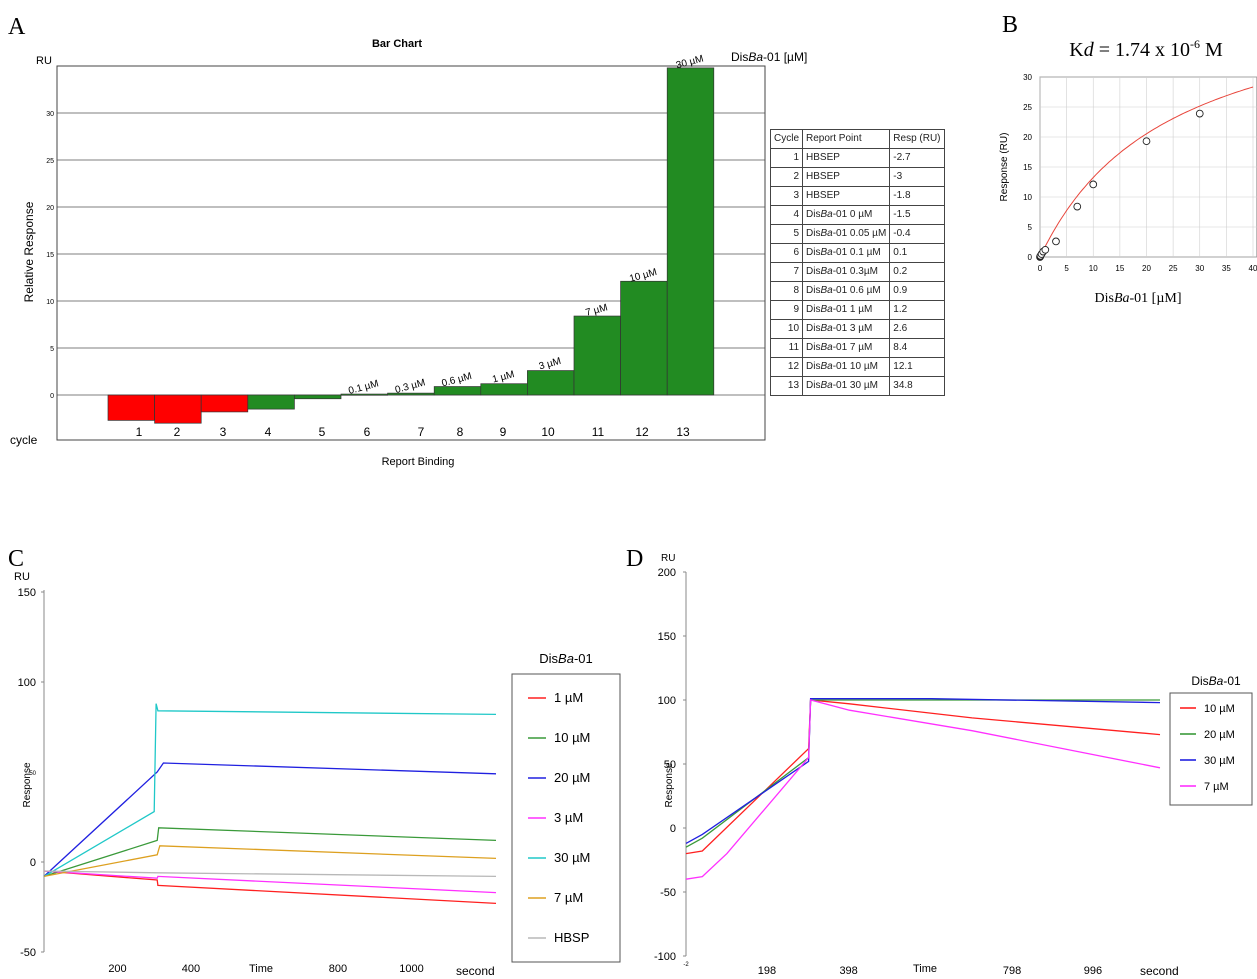 Image resolution: width=1257 pixels, height=979 pixels. I want to click on cell-resp: -3, so click(917, 177).